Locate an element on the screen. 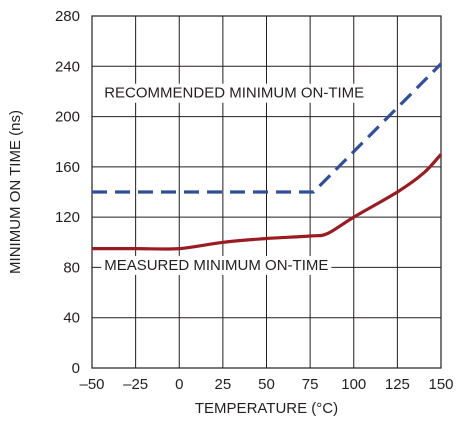 The width and height of the screenshot is (471, 425). x-tick-label: 125 is located at coordinates (397, 384).